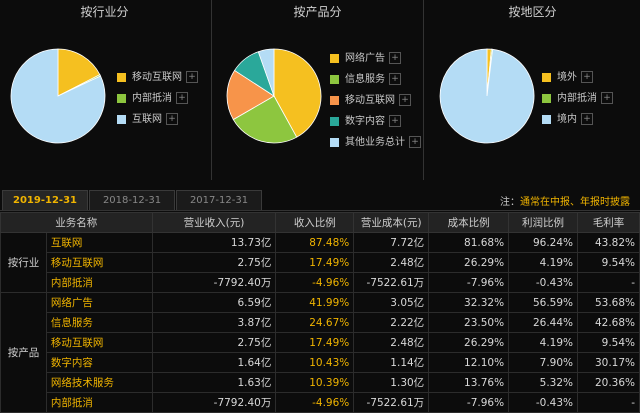 Image resolution: width=640 pixels, height=413 pixels. What do you see at coordinates (320, 382) in the screenshot?
I see `table-row: 网络技术服务 1.63亿 10.39% 1.30亿 13.76% 5.32% 20.36%` at bounding box center [320, 382].